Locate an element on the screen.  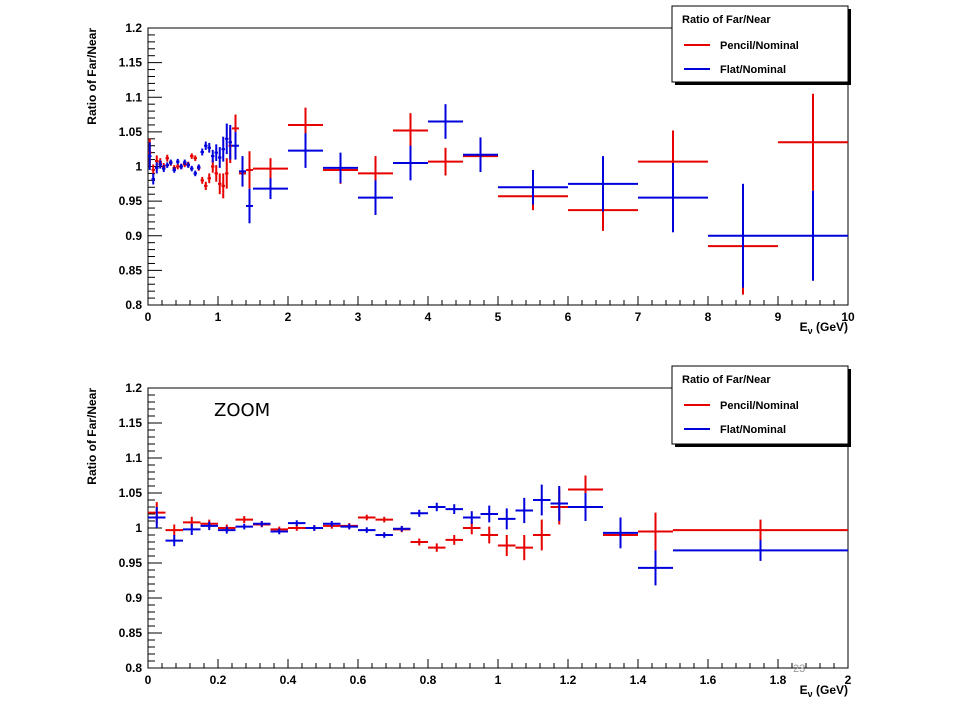
x-tick-label: 8 is located at coordinates (708, 317).